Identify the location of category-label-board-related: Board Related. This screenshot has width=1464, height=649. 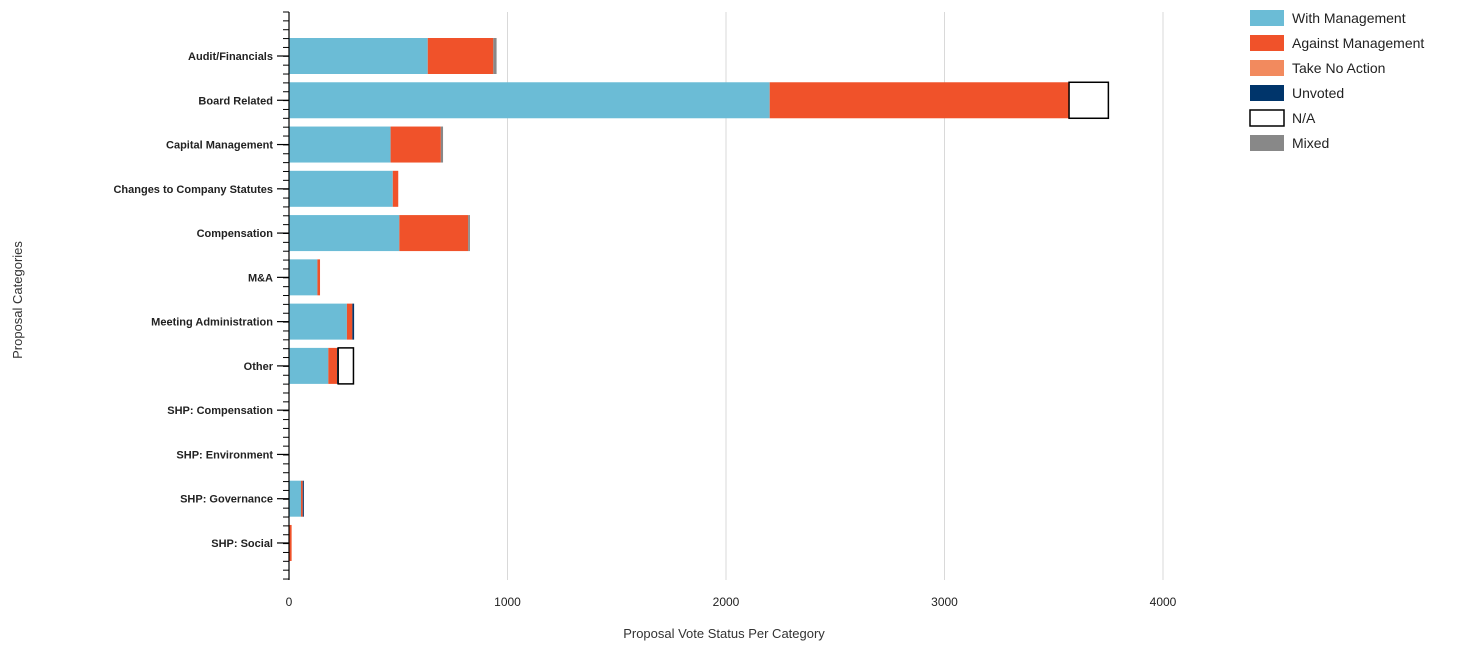
(235, 101).